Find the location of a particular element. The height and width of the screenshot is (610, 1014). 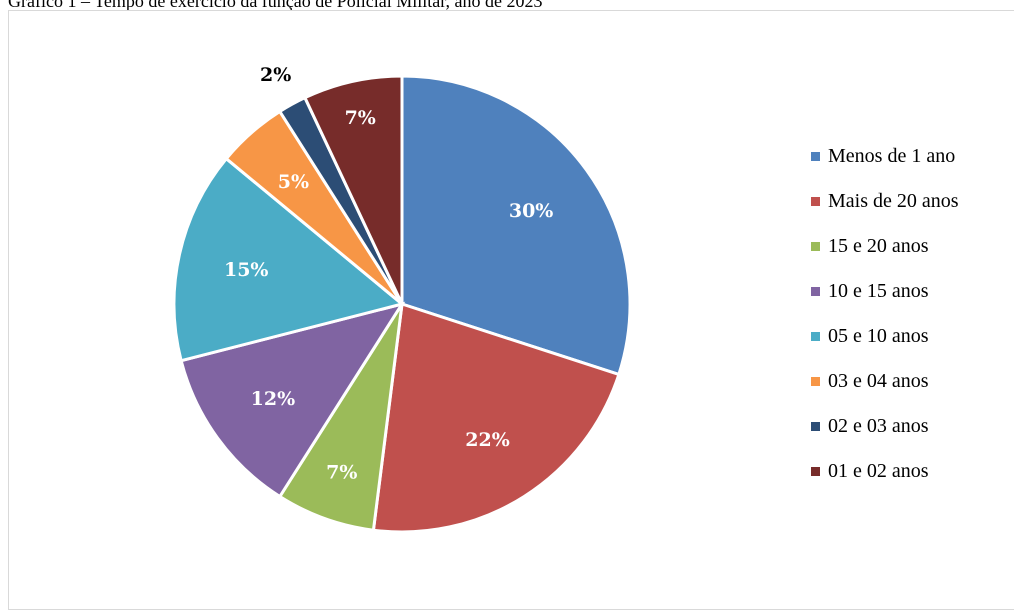

legend-label: 01 e 02 anos is located at coordinates (878, 471).